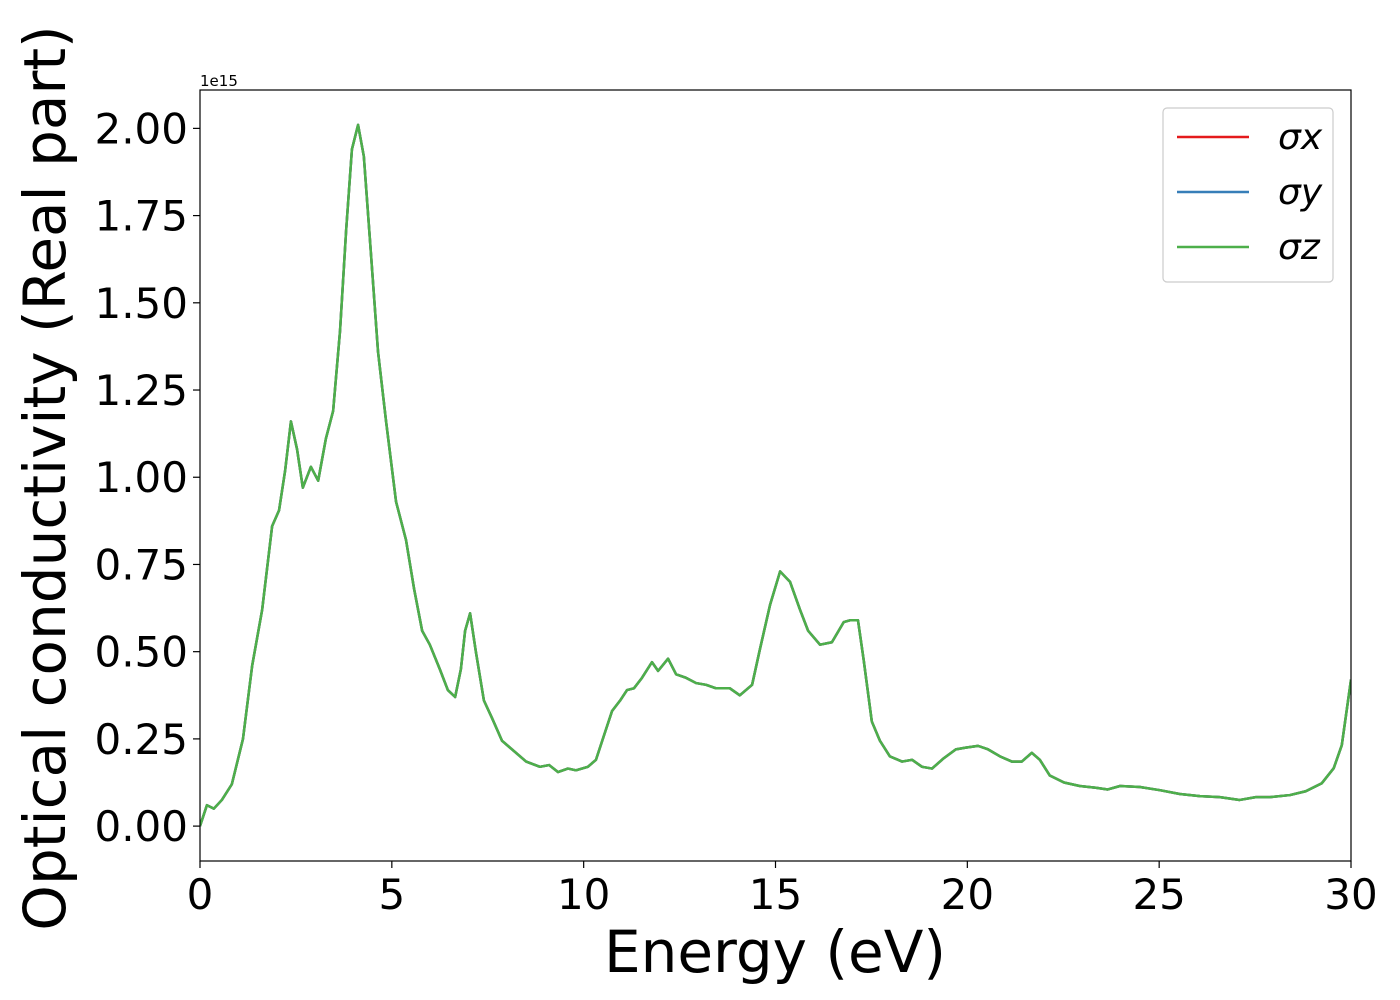 The width and height of the screenshot is (1400, 1000). What do you see at coordinates (775, 952) in the screenshot?
I see `x-axis-label: Energy (eV)` at bounding box center [775, 952].